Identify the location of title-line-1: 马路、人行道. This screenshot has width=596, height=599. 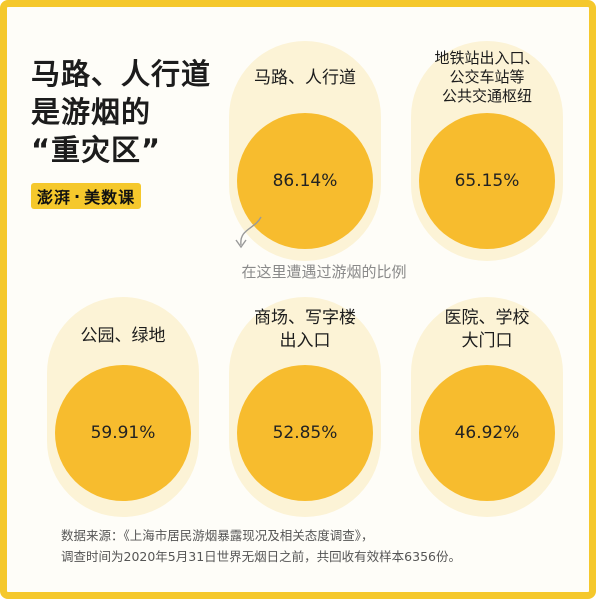
(121, 74).